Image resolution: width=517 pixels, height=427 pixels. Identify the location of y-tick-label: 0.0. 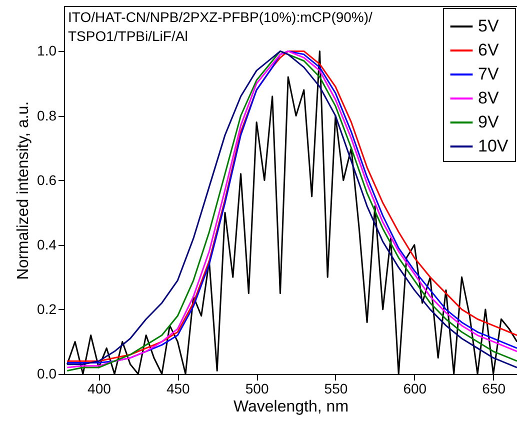
(47, 374).